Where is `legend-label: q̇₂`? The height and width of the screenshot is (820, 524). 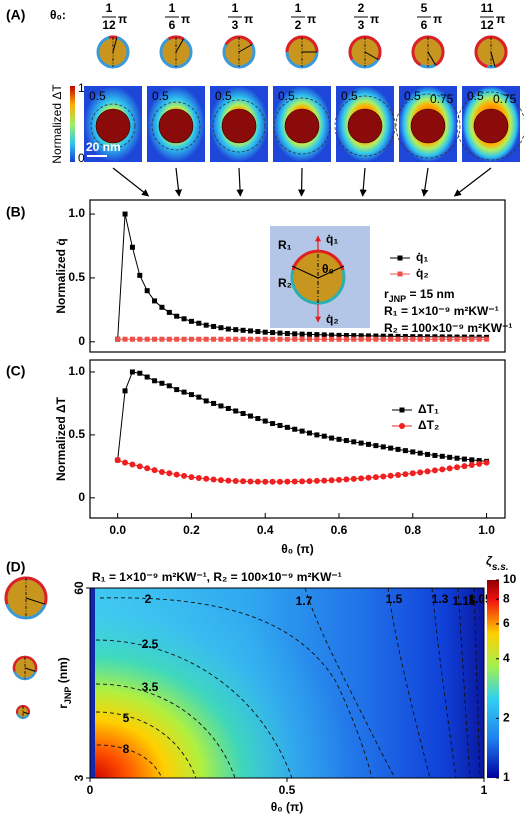
legend-label: q̇₂ is located at coordinates (422, 273).